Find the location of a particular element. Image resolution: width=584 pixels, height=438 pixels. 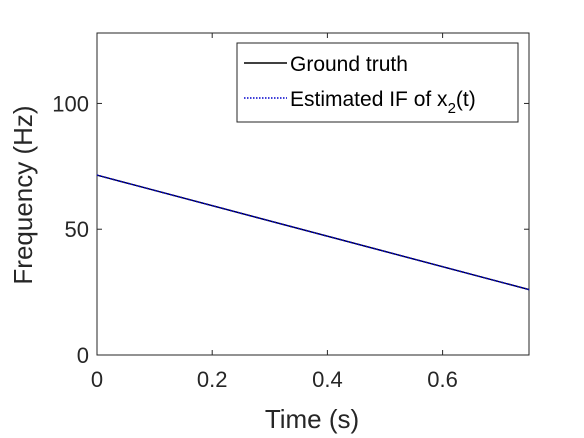

y-tick-label: 50 is located at coordinates (77, 229).